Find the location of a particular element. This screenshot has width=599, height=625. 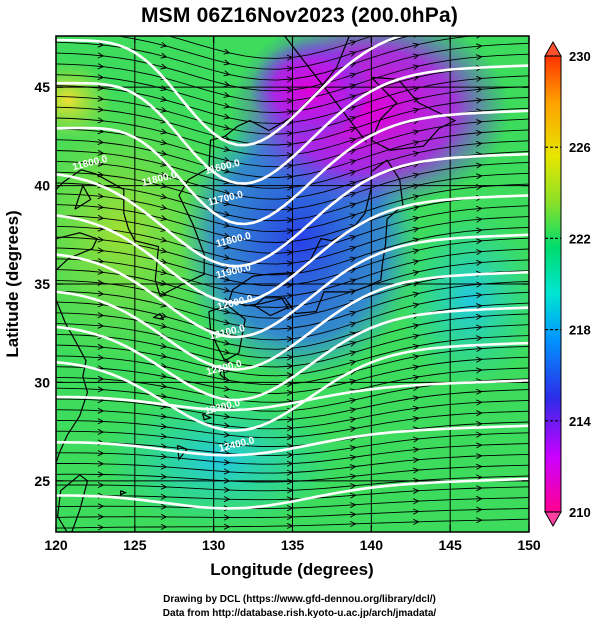

colorbar-tick-label: 226 is located at coordinates (580, 147).